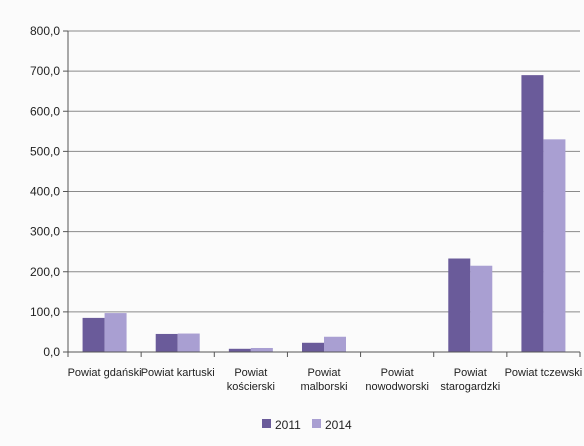  I want to click on legend: 2011 2014, so click(307, 425).